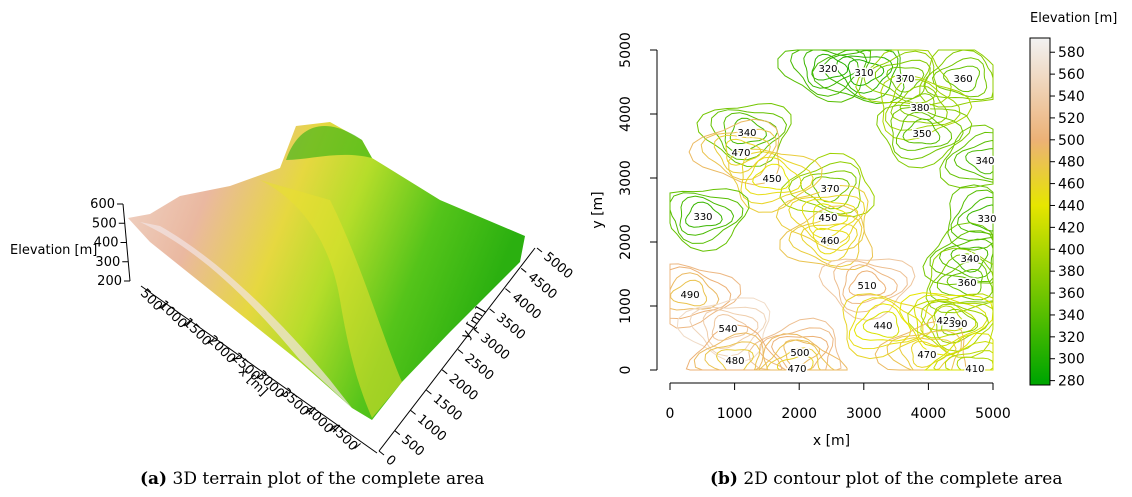 The width and height of the screenshot is (1132, 497). I want to click on y-tick-label: 3500, so click(510, 326).